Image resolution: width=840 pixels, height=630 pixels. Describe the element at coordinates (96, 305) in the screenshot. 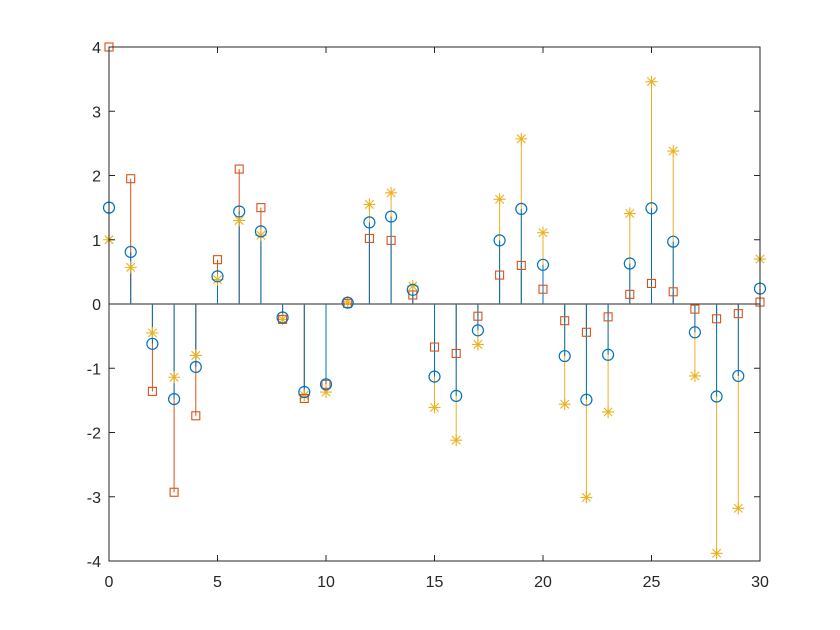

I see `y-tick-label-0: 0` at that location.